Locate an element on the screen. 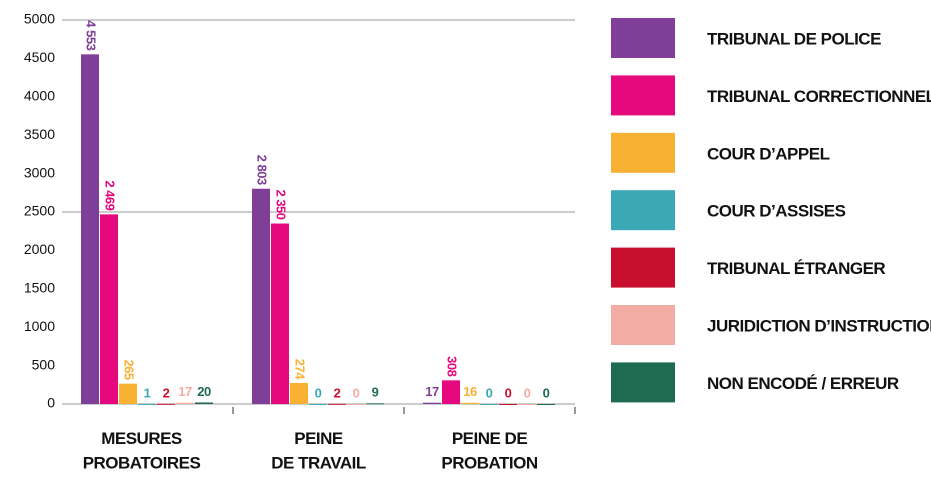 The image size is (931, 480). y-tick-label: 500 is located at coordinates (44, 364).